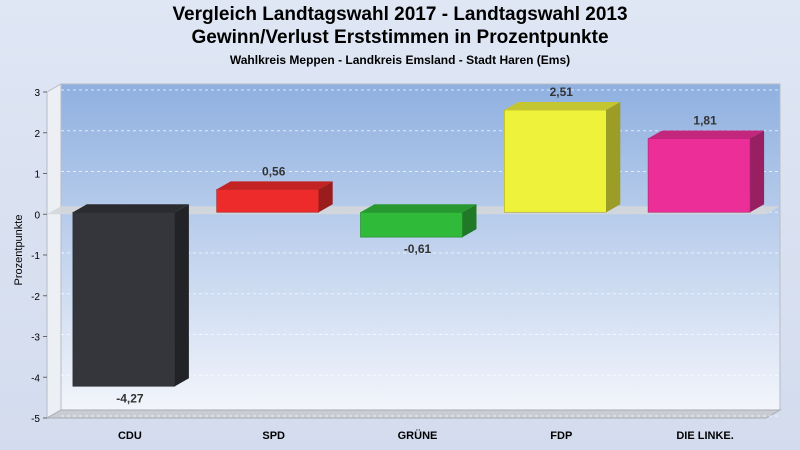 The height and width of the screenshot is (450, 800). What do you see at coordinates (54, 251) in the screenshot?
I see `plot-left-wall` at bounding box center [54, 251].